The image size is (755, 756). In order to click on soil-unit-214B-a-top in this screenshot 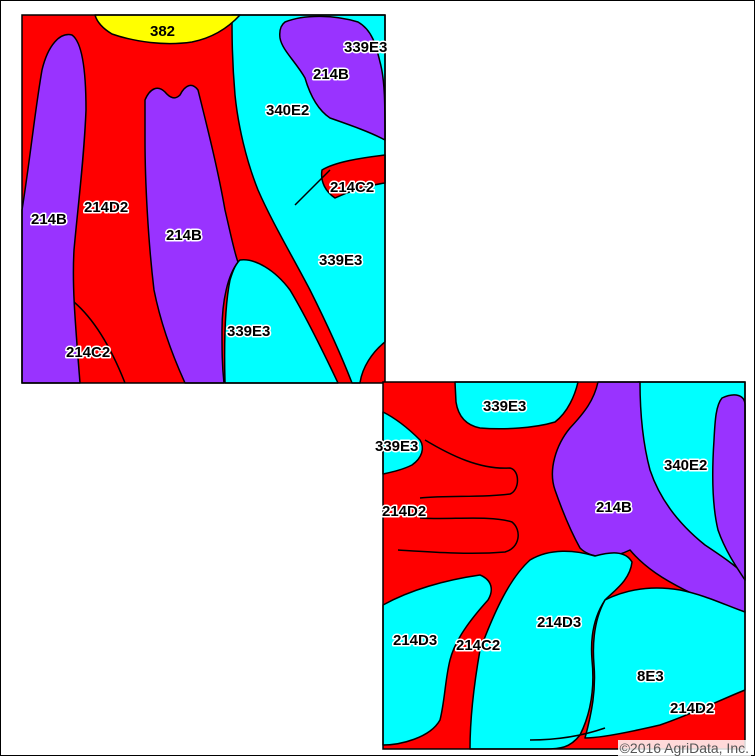, I will do `click(332, 78)`.